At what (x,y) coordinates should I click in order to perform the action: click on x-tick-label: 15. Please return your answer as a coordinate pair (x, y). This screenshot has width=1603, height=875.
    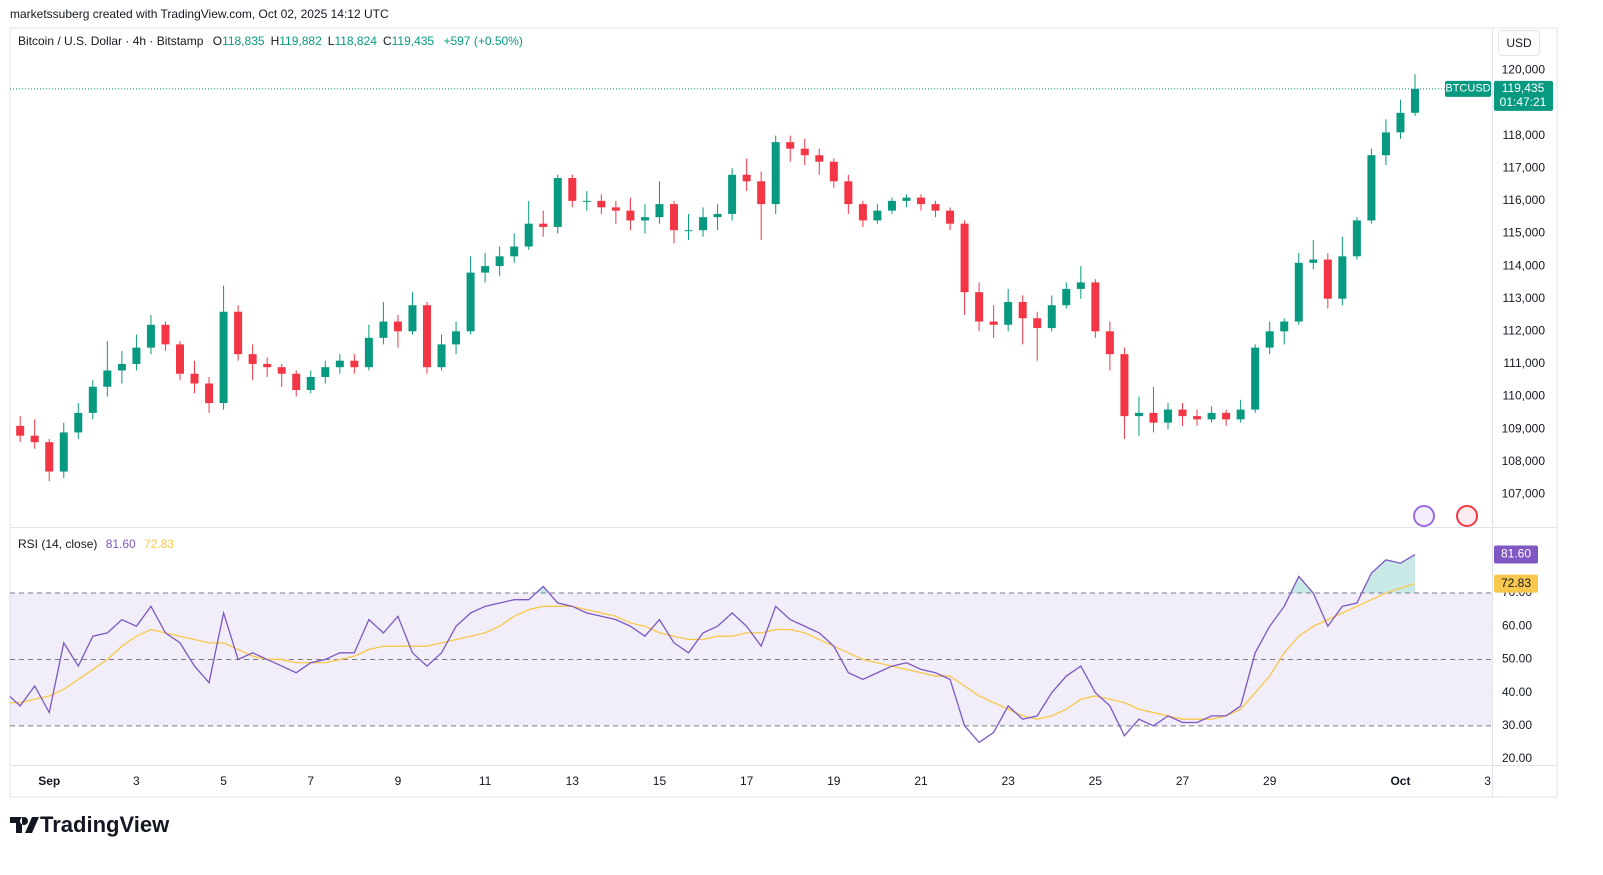
    Looking at the image, I should click on (660, 781).